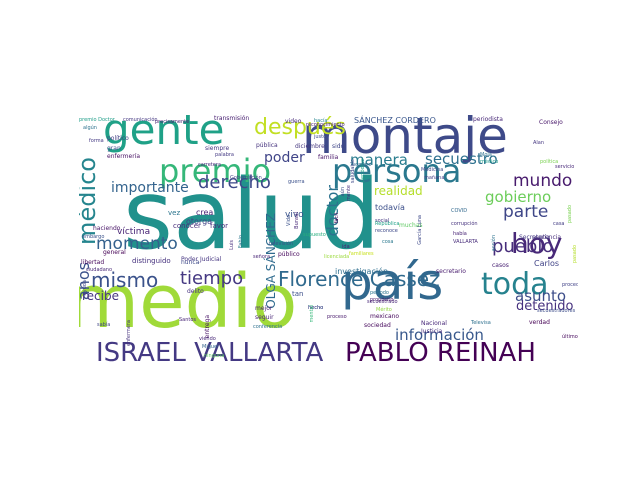 The height and width of the screenshot is (480, 640). I want to click on cloud-word: seguir, so click(264, 317).